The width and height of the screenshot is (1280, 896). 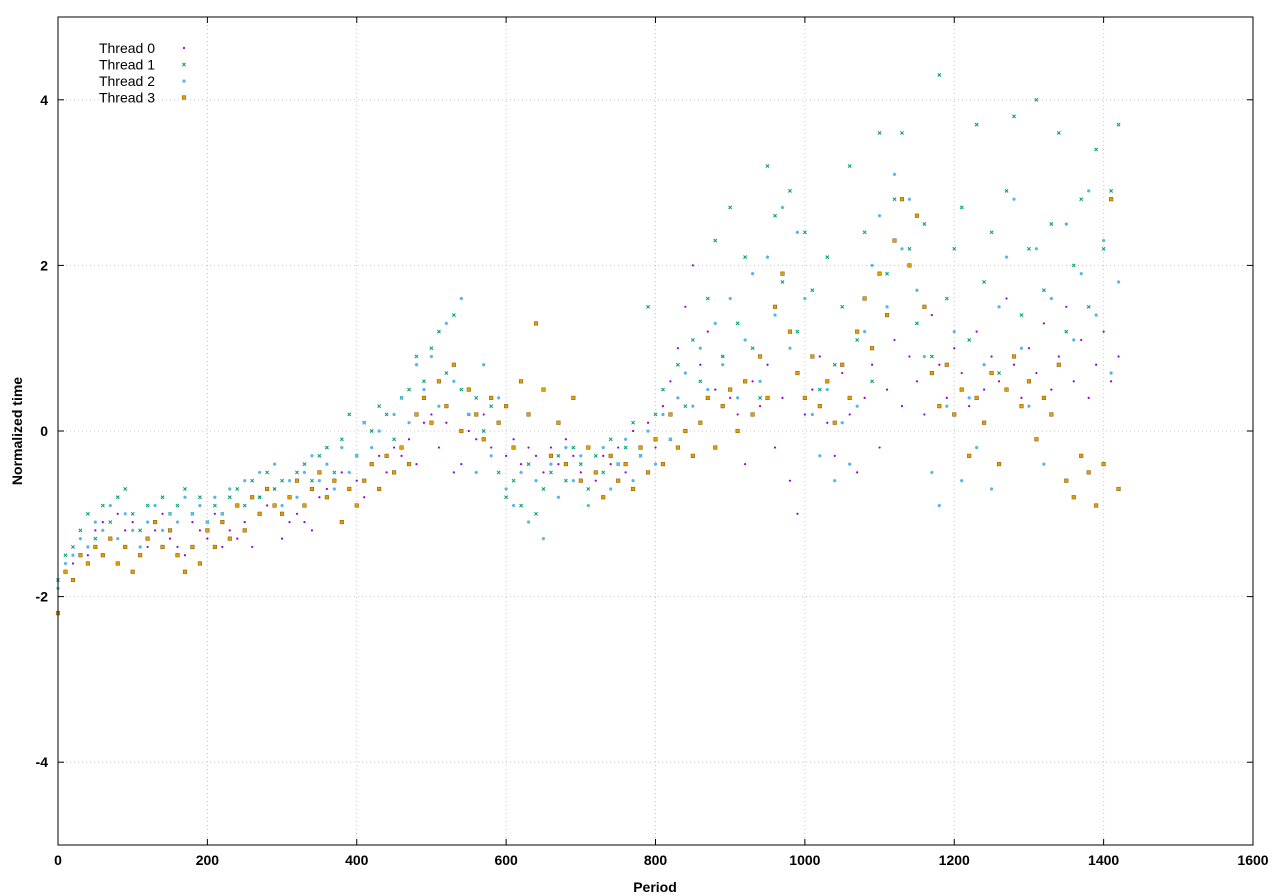 I want to click on legend-marker, so click(x=184, y=81).